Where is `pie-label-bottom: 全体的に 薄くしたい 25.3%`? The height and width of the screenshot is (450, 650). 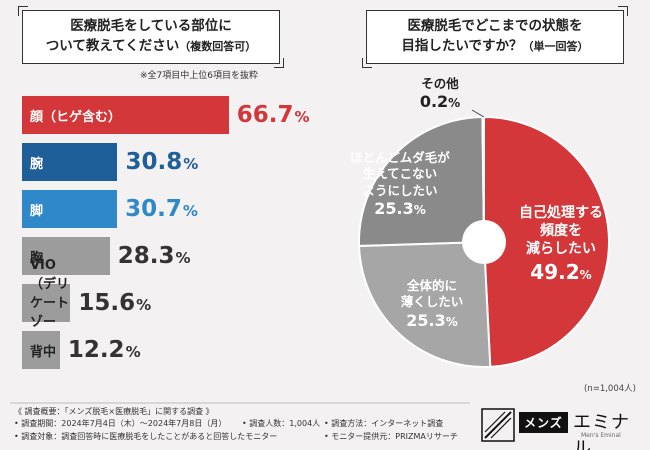 pie-label-bottom: 全体的に 薄くしたい 25.3% is located at coordinates (432, 304).